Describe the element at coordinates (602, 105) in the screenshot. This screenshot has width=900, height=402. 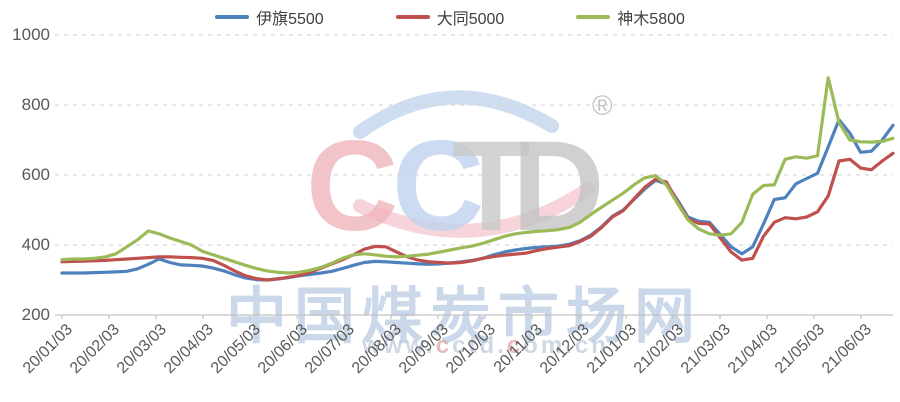
I see `registered-trademark-icon: ®` at that location.